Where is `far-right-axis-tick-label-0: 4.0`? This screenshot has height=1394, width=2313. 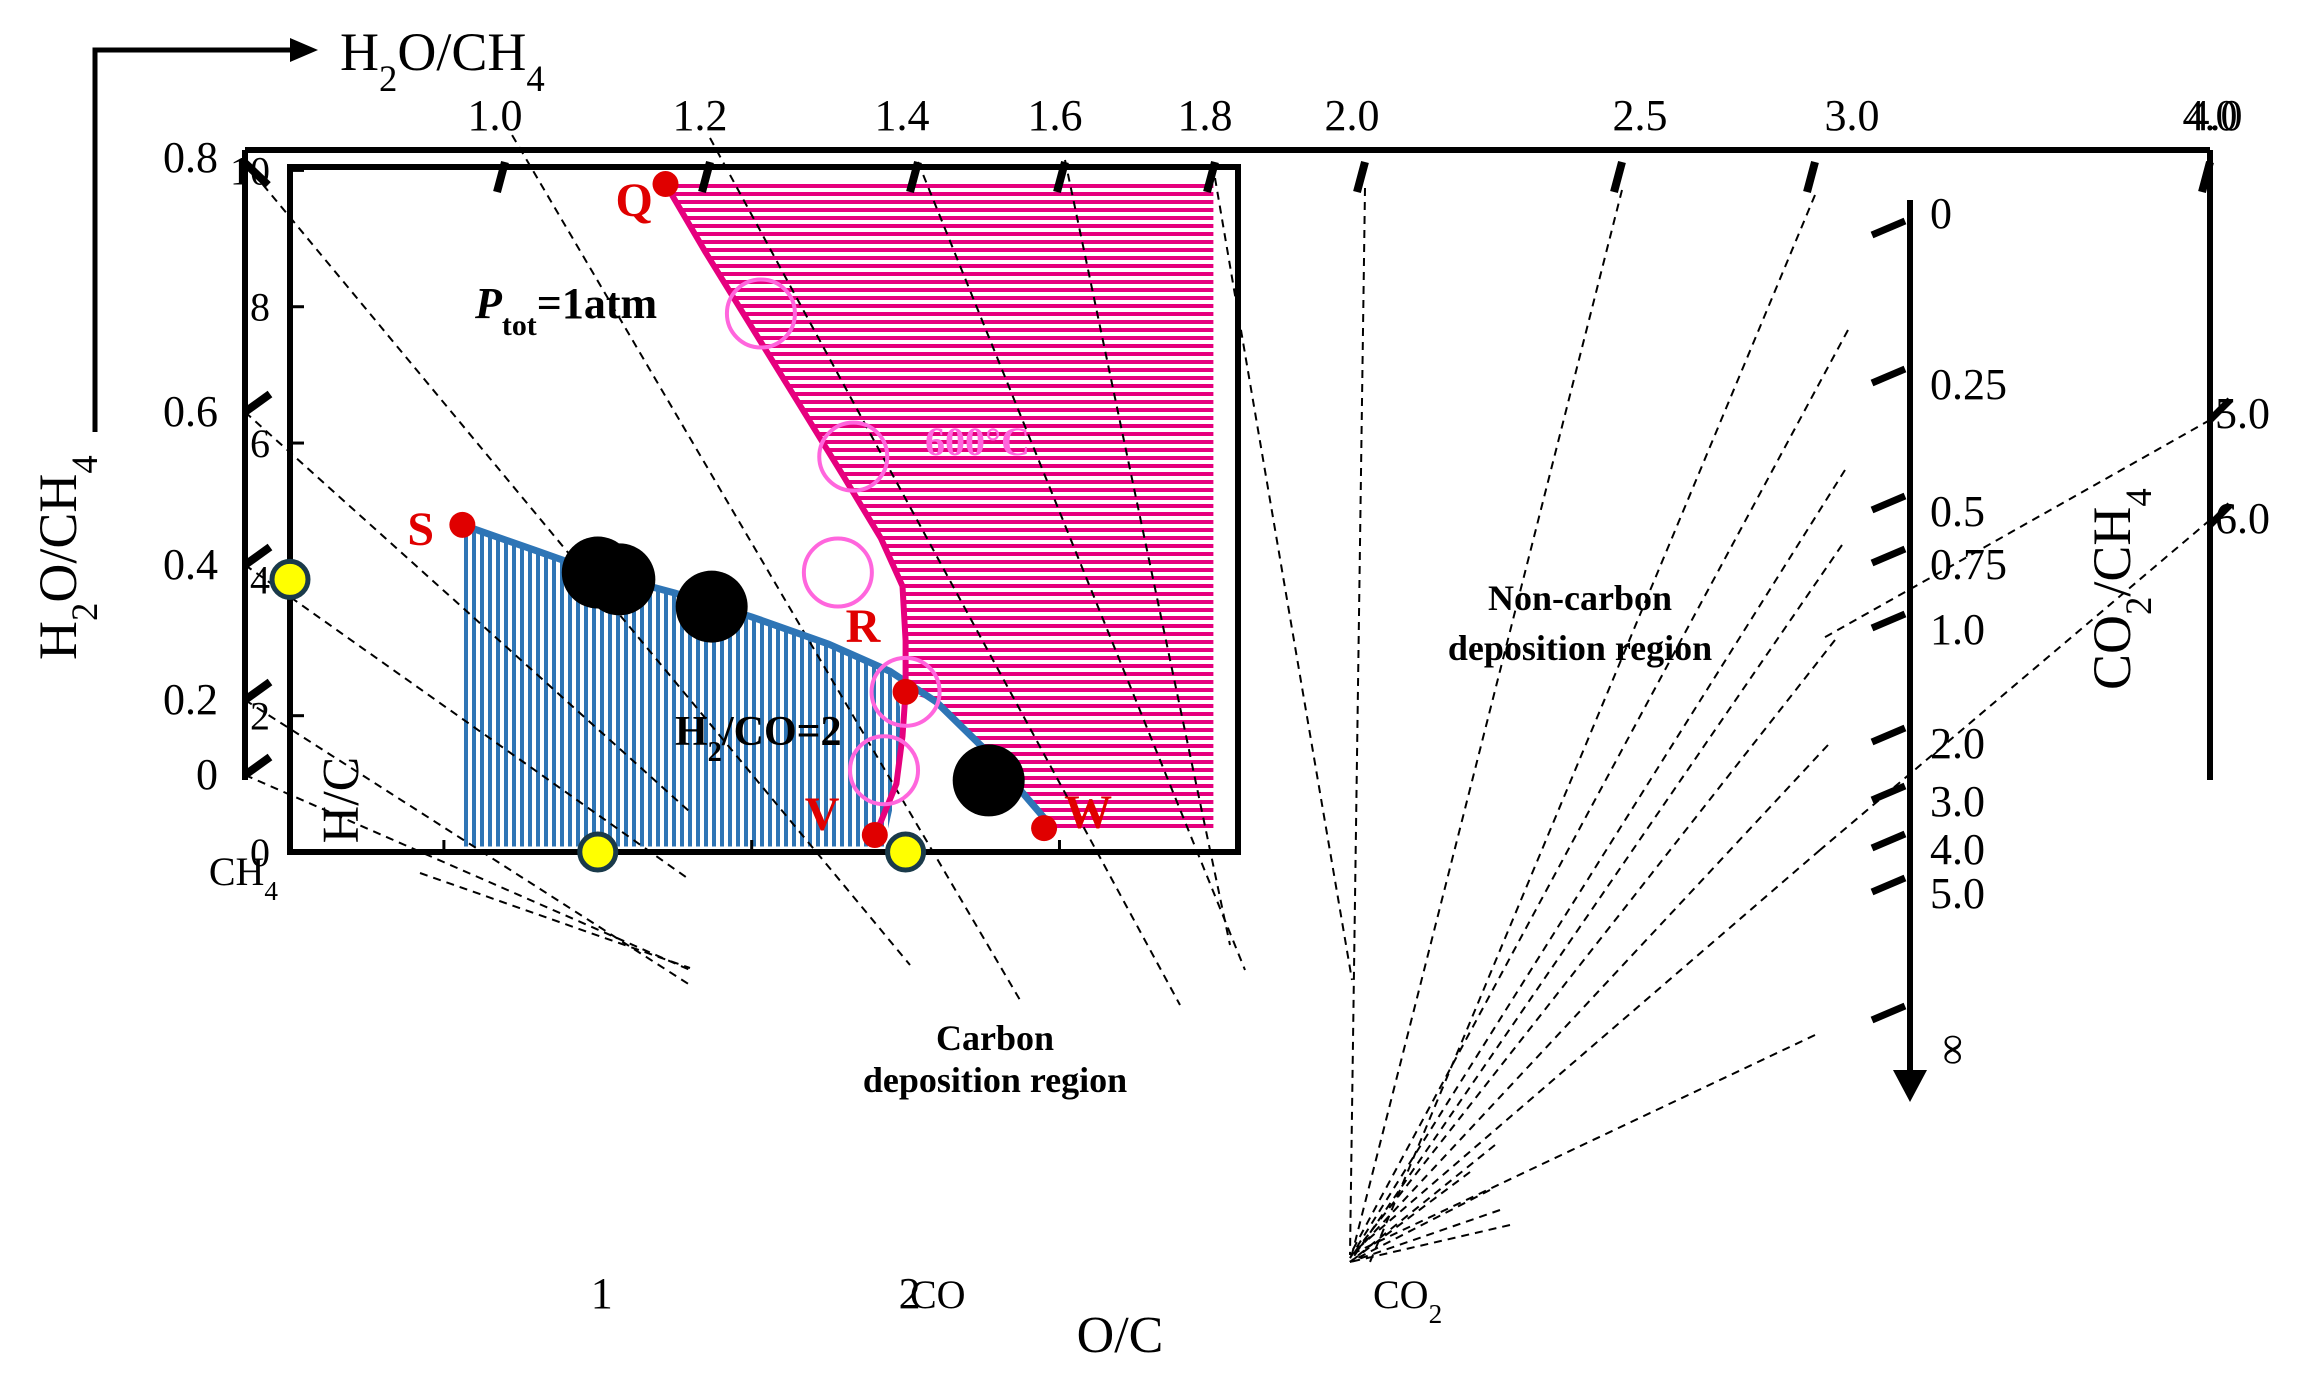
far-right-axis-tick-label-0: 4.0 is located at coordinates (2215, 115).